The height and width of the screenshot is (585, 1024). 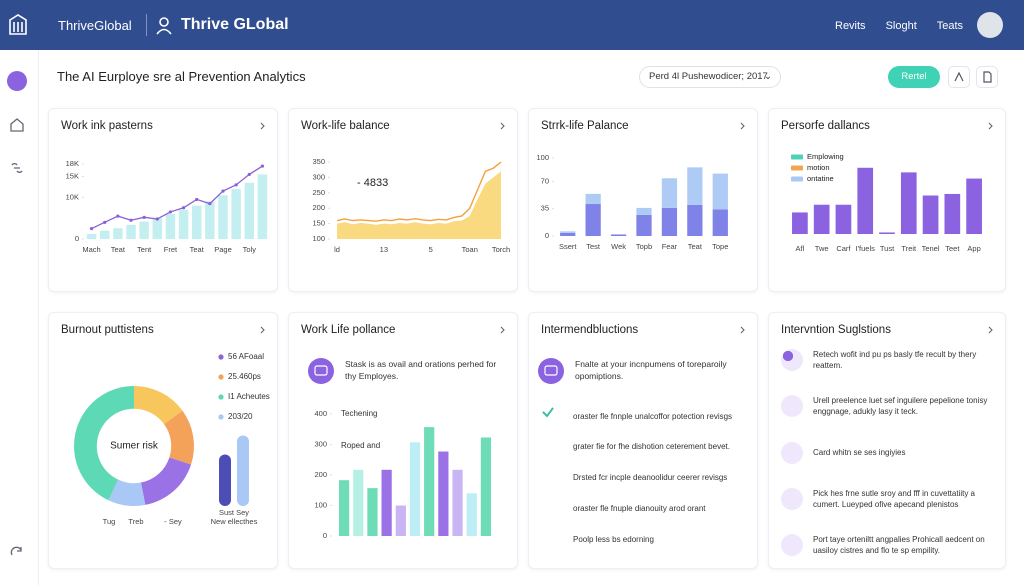 What do you see at coordinates (360, 445) in the screenshot?
I see `annotation: Roped and` at bounding box center [360, 445].